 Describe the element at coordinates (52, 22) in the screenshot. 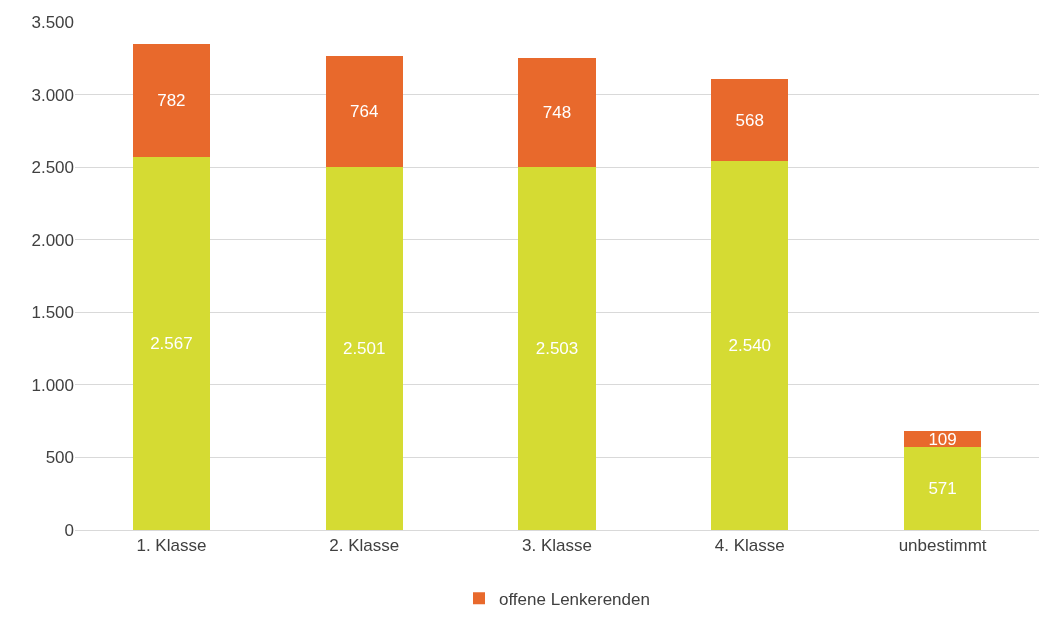

I see `y-tick-label: 3.500` at that location.